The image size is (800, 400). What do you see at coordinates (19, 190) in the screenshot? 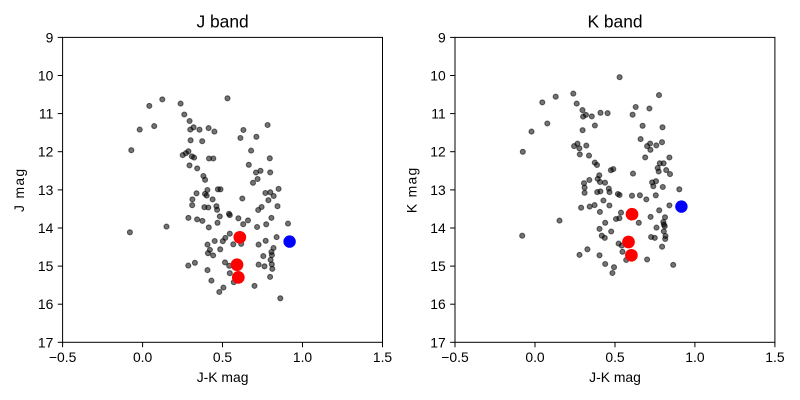
I see `svg-text: J mag` at bounding box center [19, 190].